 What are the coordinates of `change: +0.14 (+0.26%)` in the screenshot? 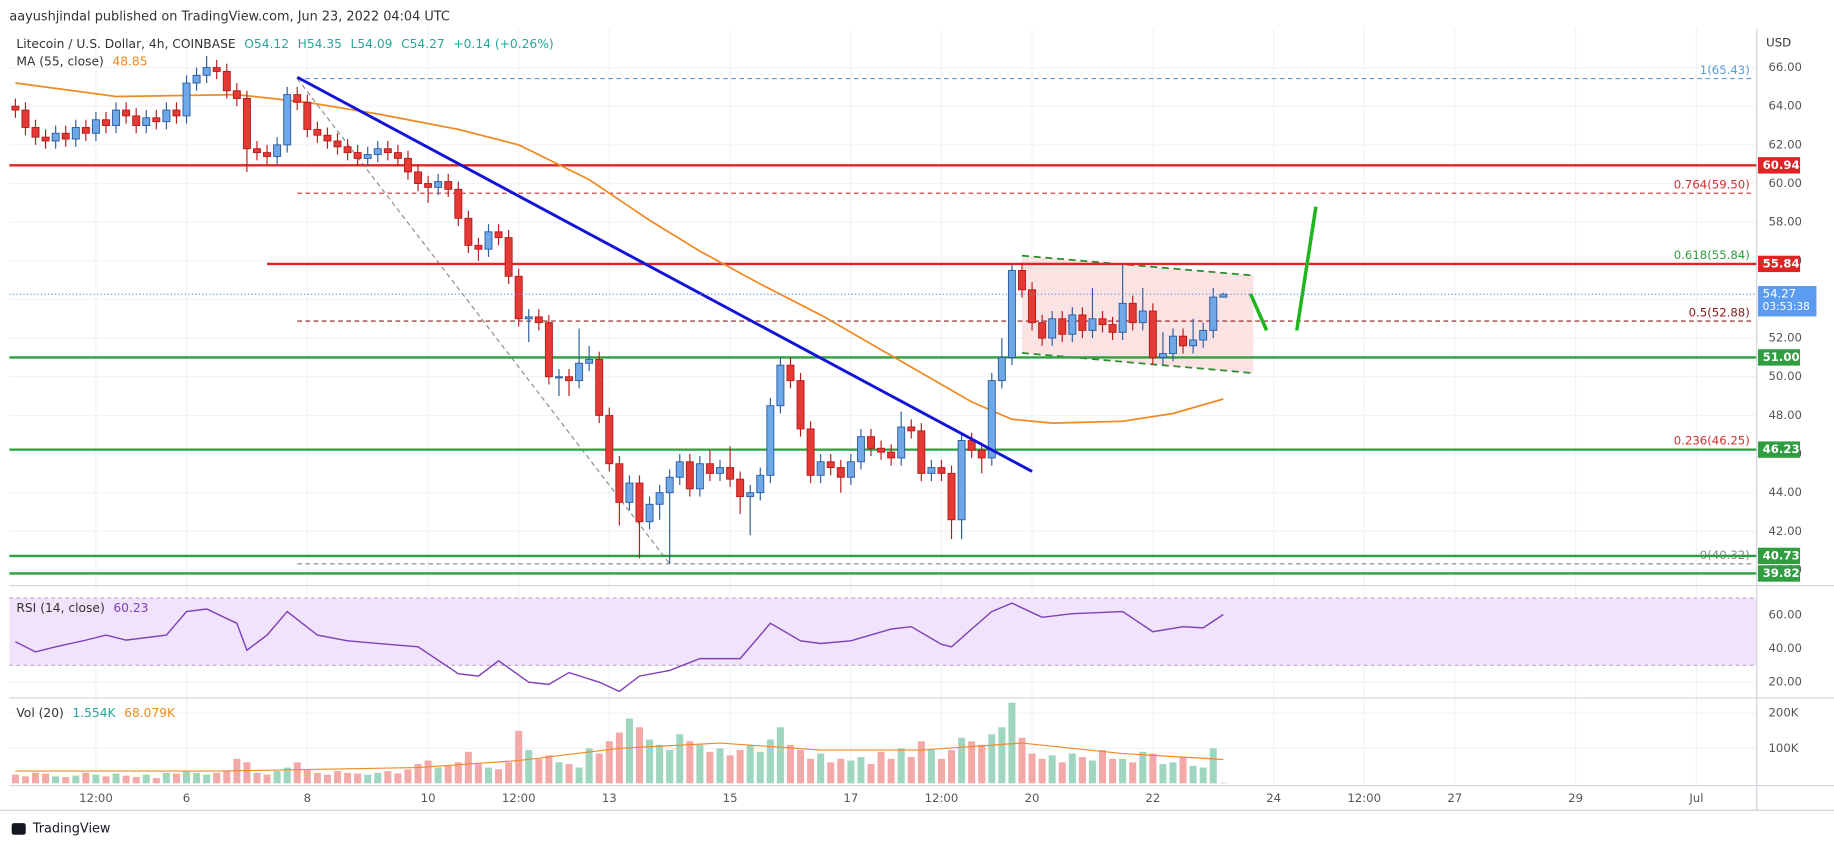 It's located at (503, 44).